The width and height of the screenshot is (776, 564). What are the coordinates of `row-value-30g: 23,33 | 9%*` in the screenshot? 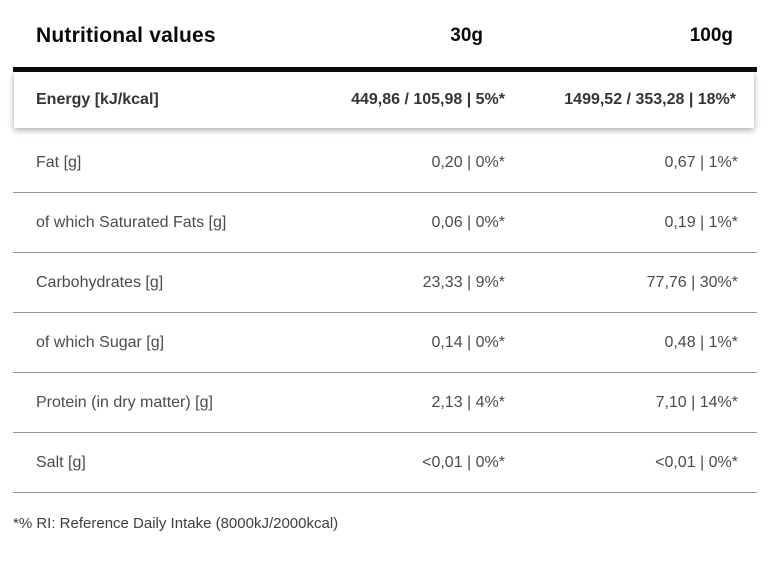 It's located at (463, 282).